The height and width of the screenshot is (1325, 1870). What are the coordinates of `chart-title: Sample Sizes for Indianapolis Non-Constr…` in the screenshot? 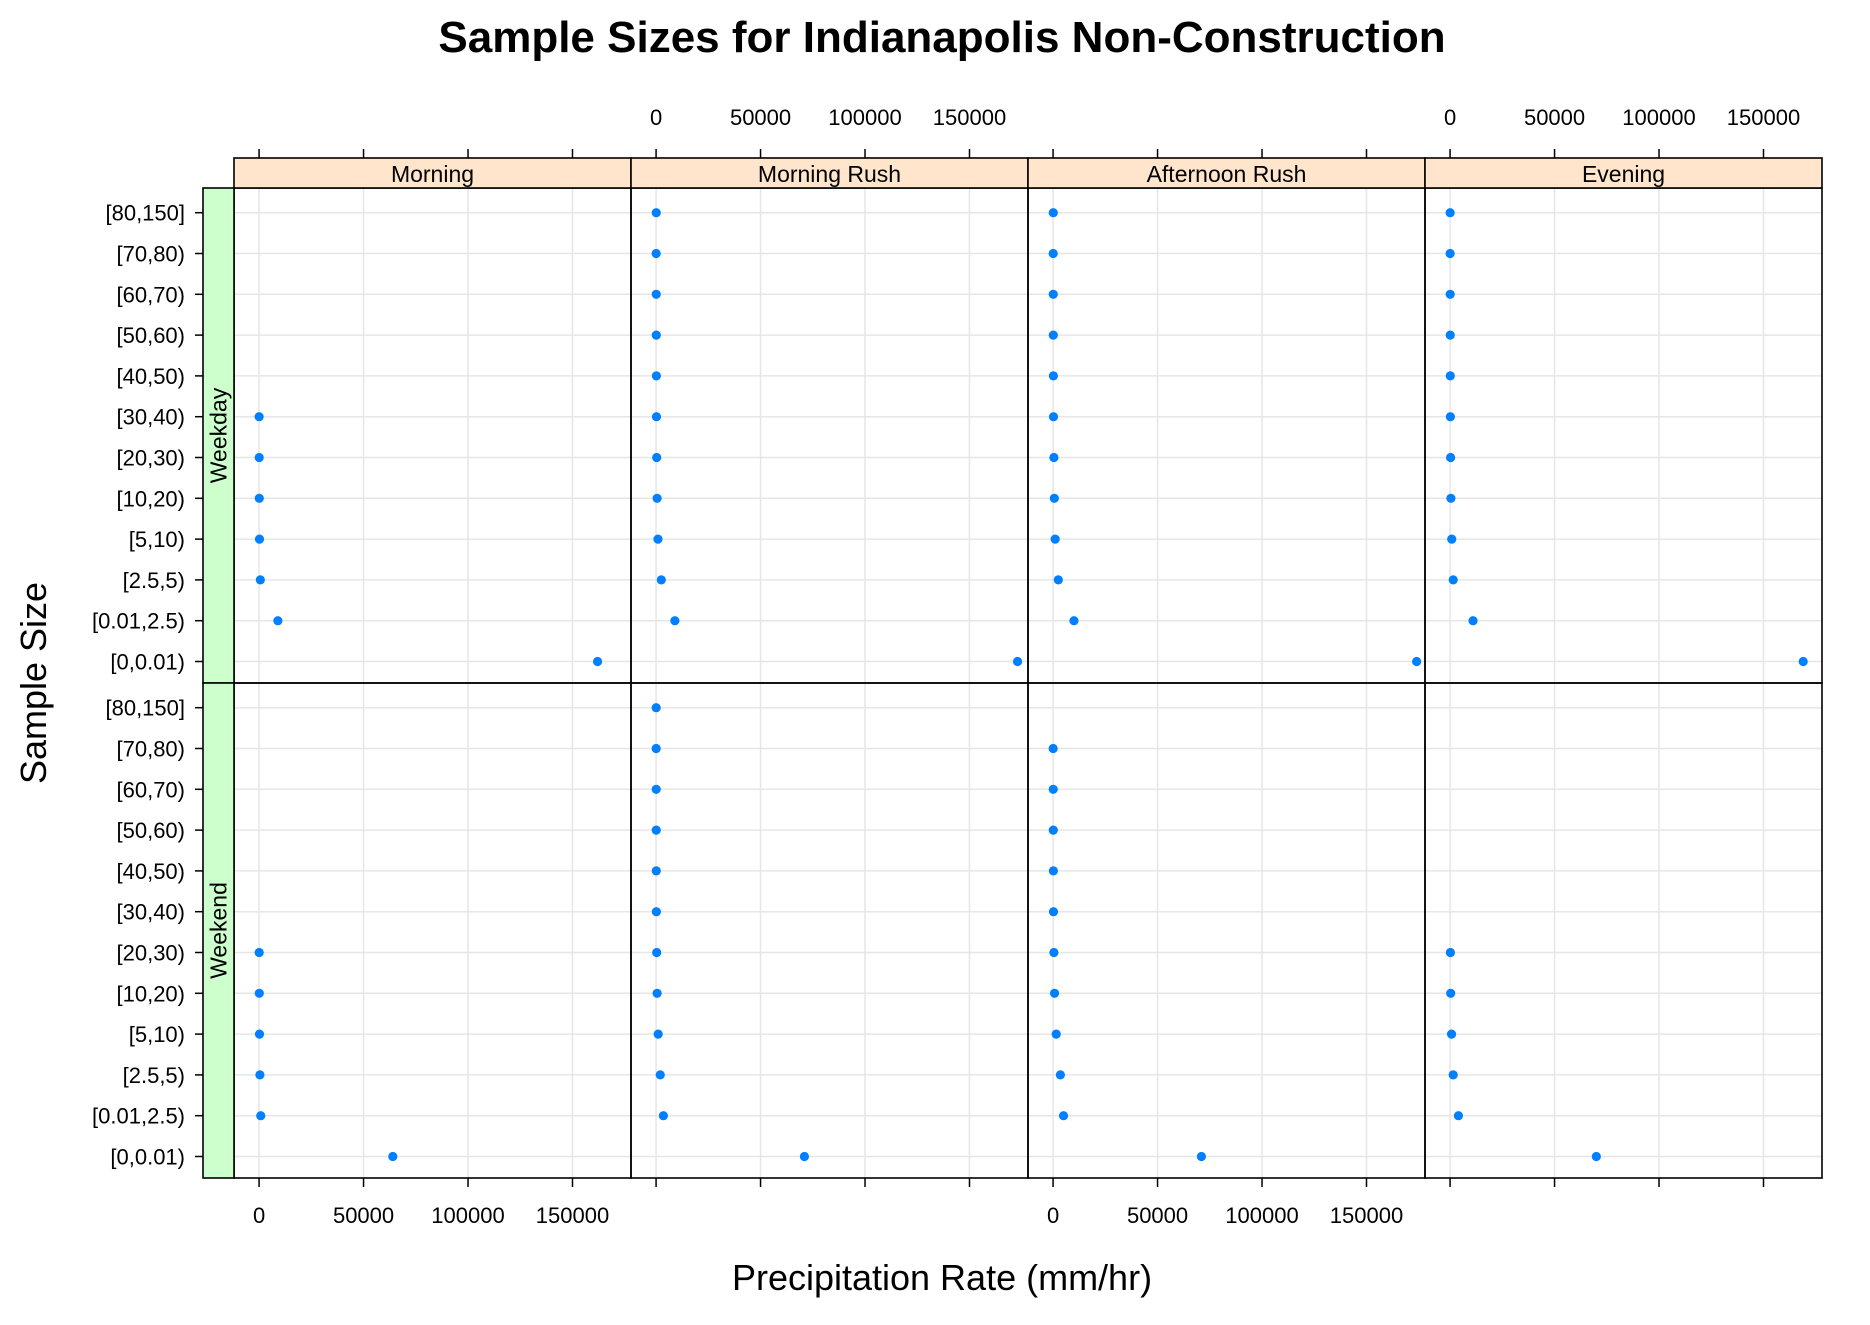 It's located at (941, 37).